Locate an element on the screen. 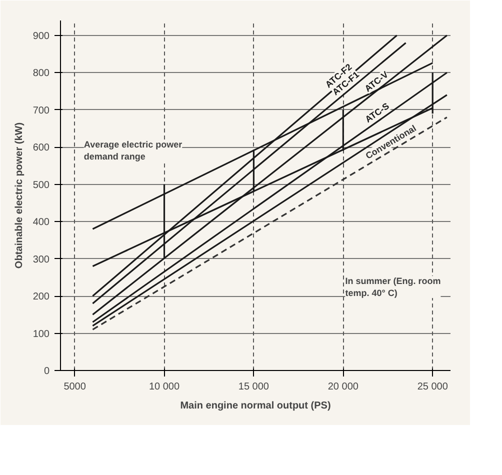 Image resolution: width=502 pixels, height=475 pixels. y-tick-label: 700 is located at coordinates (41, 110).